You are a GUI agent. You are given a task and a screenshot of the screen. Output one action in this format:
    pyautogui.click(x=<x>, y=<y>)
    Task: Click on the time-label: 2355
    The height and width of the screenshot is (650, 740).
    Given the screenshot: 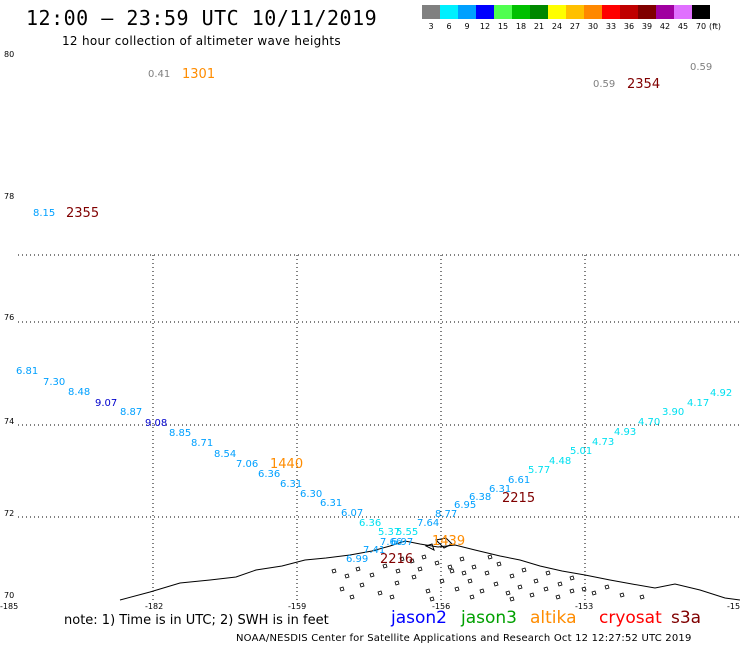 What is the action you would take?
    pyautogui.click(x=82, y=213)
    